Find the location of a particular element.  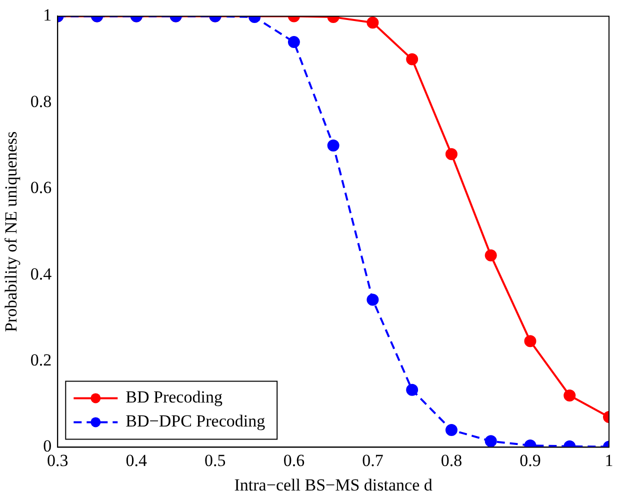

x-axis-title: Intra−cell BS−MS distance d is located at coordinates (333, 484).